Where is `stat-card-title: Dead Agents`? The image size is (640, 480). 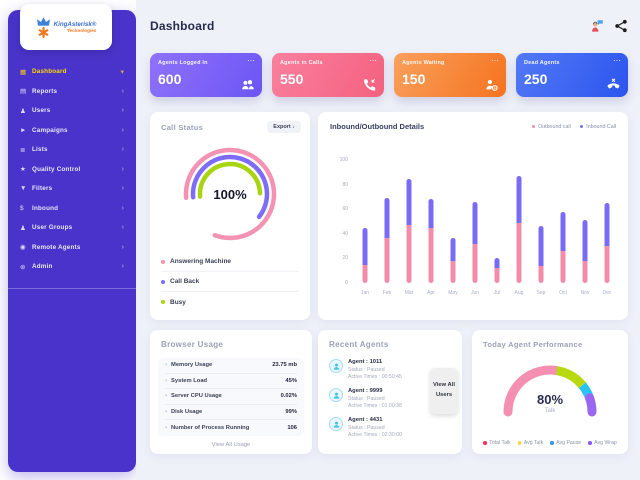
stat-card-title: Dead Agents is located at coordinates (542, 63).